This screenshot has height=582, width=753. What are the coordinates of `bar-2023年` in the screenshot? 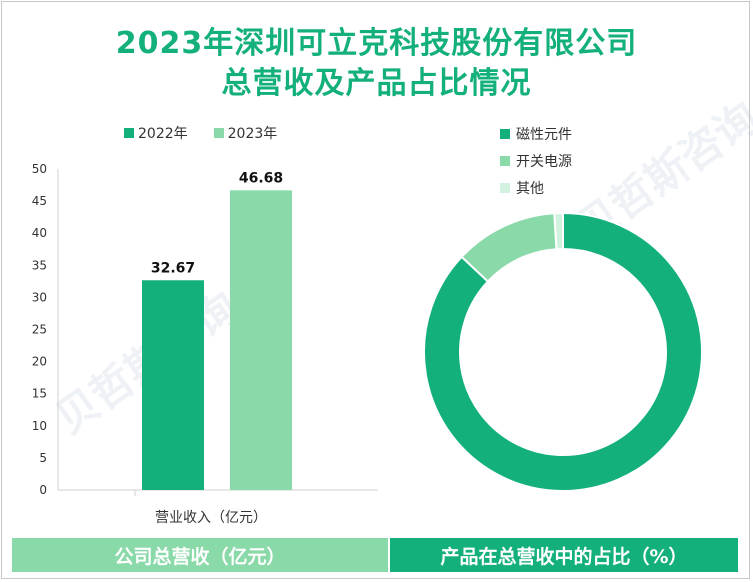 It's located at (261, 340).